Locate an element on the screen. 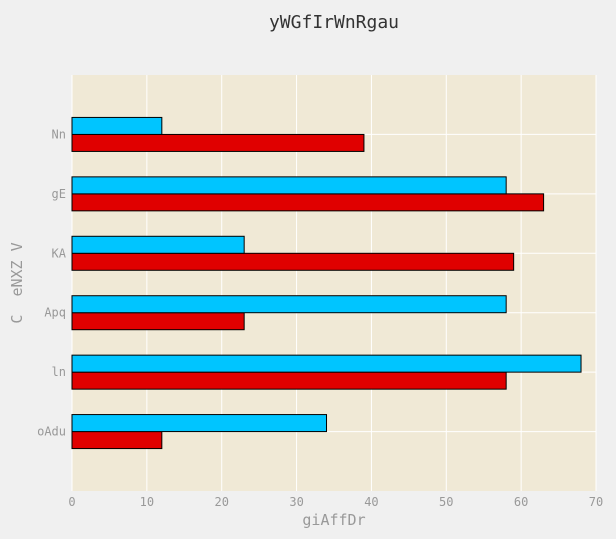 The height and width of the screenshot is (539, 616). y-tick-labels: oAdu ln Apq KA gE Nn is located at coordinates (52, 282).